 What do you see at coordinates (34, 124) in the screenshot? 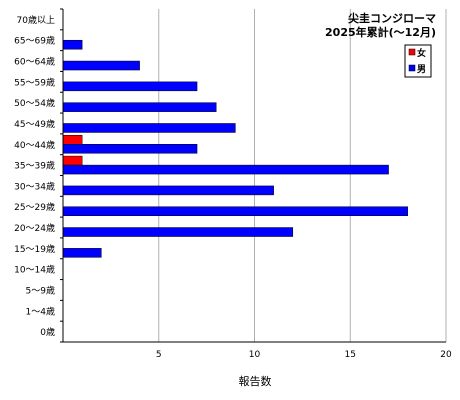
I see `y-tick-label: 45～49歳` at bounding box center [34, 124].